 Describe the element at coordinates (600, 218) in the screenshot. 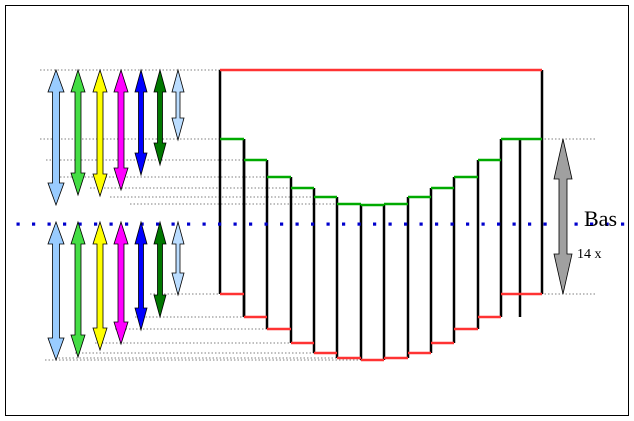

I see `base-label: Bas` at that location.